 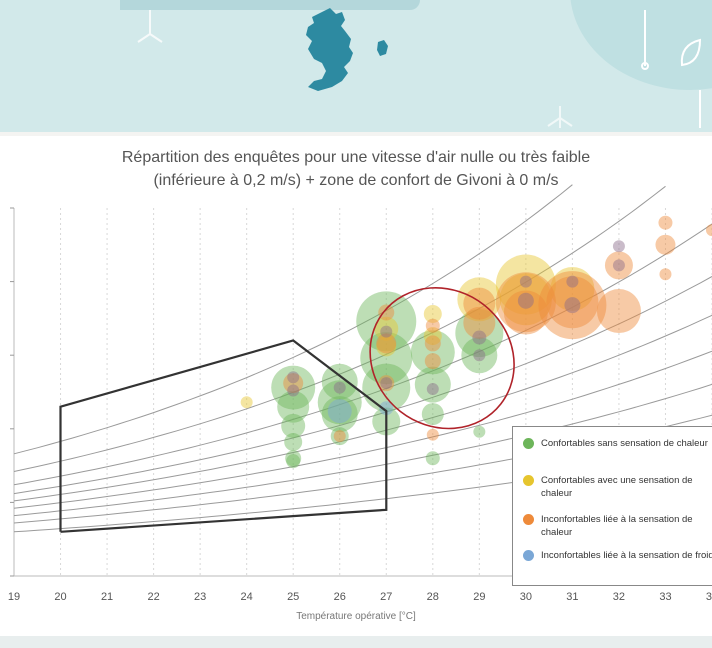 What do you see at coordinates (356, 616) in the screenshot?
I see `x-axis-label: Température opérative [°C]` at bounding box center [356, 616].